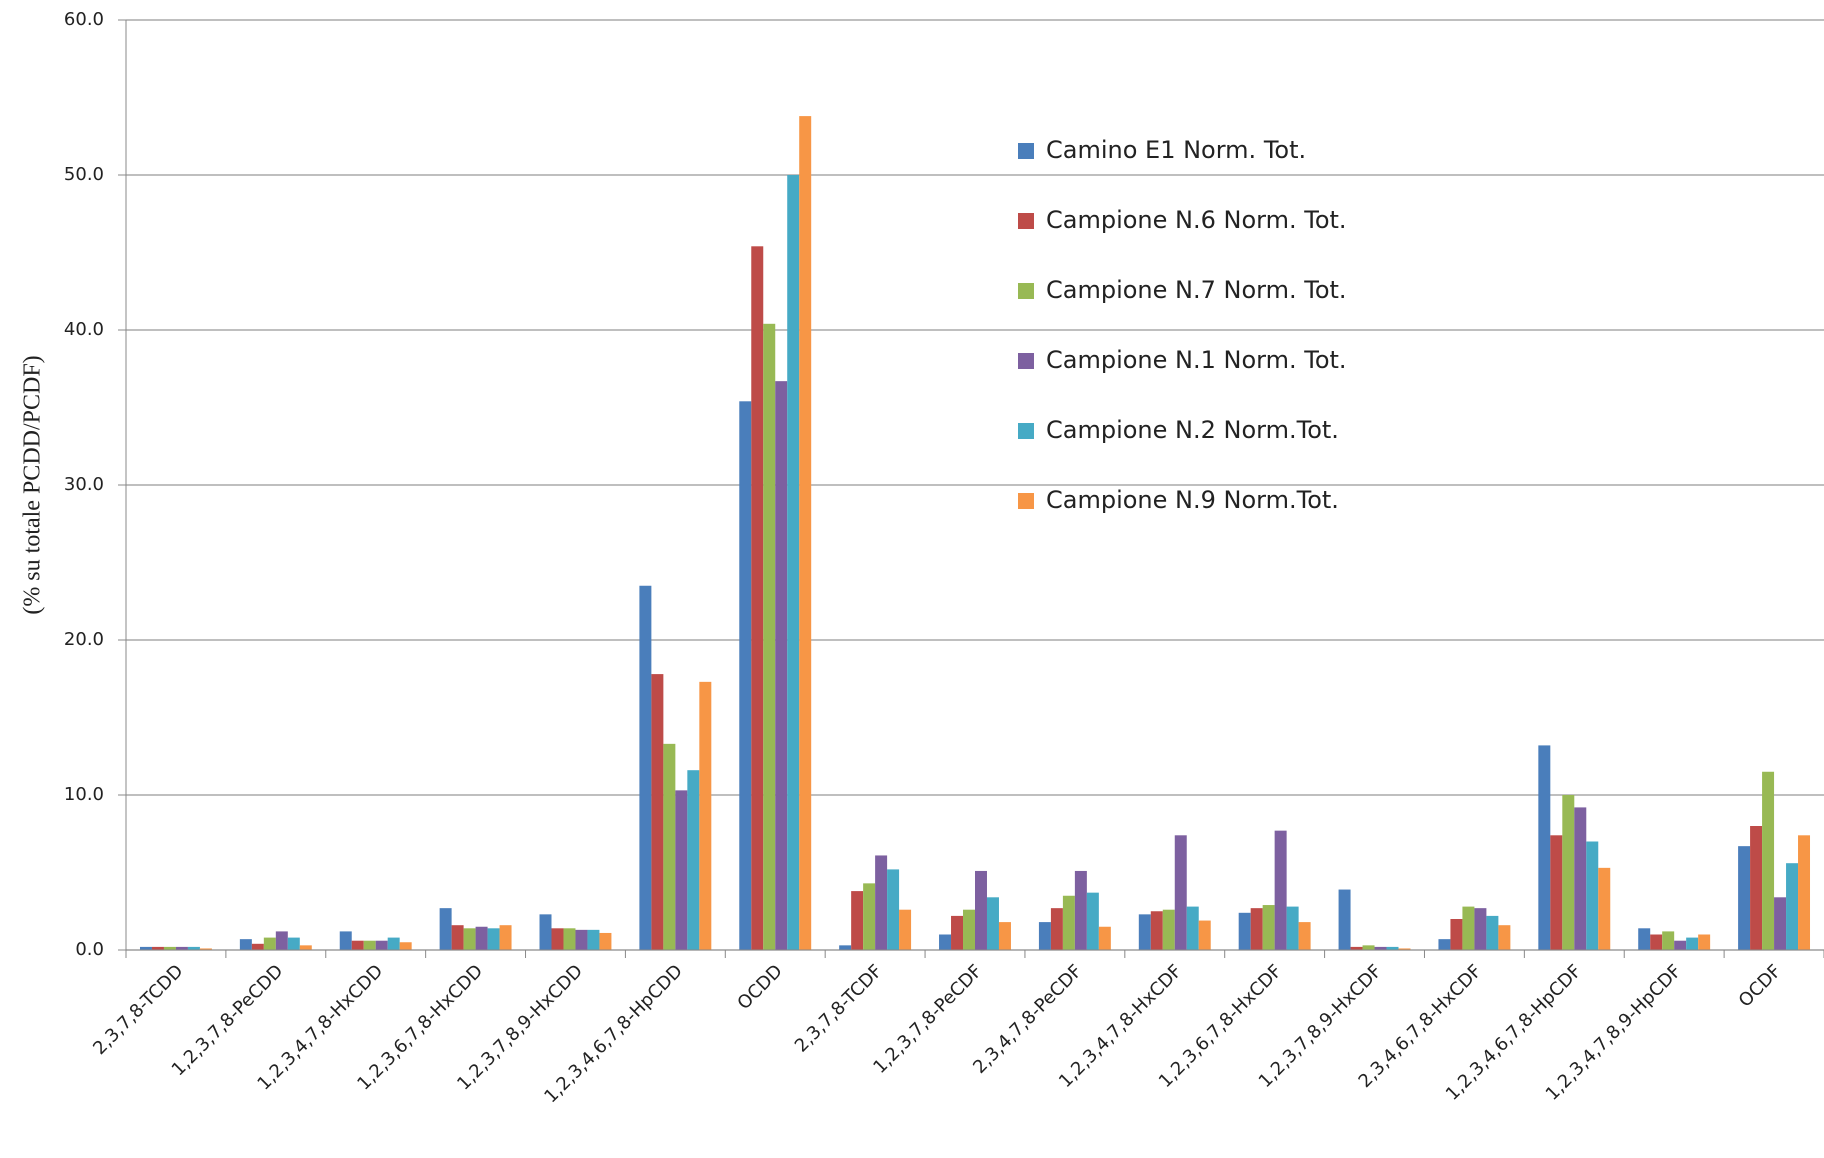  I want to click on x-tick-label: 2,3,7,8-TCDD, so click(138, 1010).